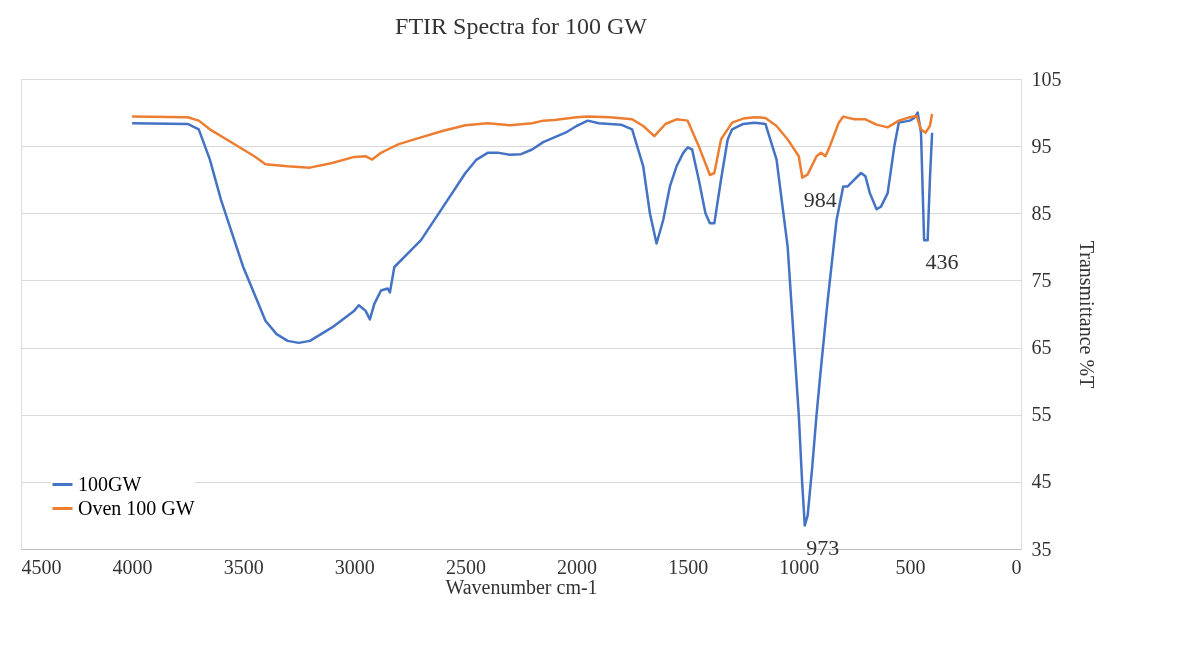 The height and width of the screenshot is (652, 1203). I want to click on annotation: 436, so click(942, 262).